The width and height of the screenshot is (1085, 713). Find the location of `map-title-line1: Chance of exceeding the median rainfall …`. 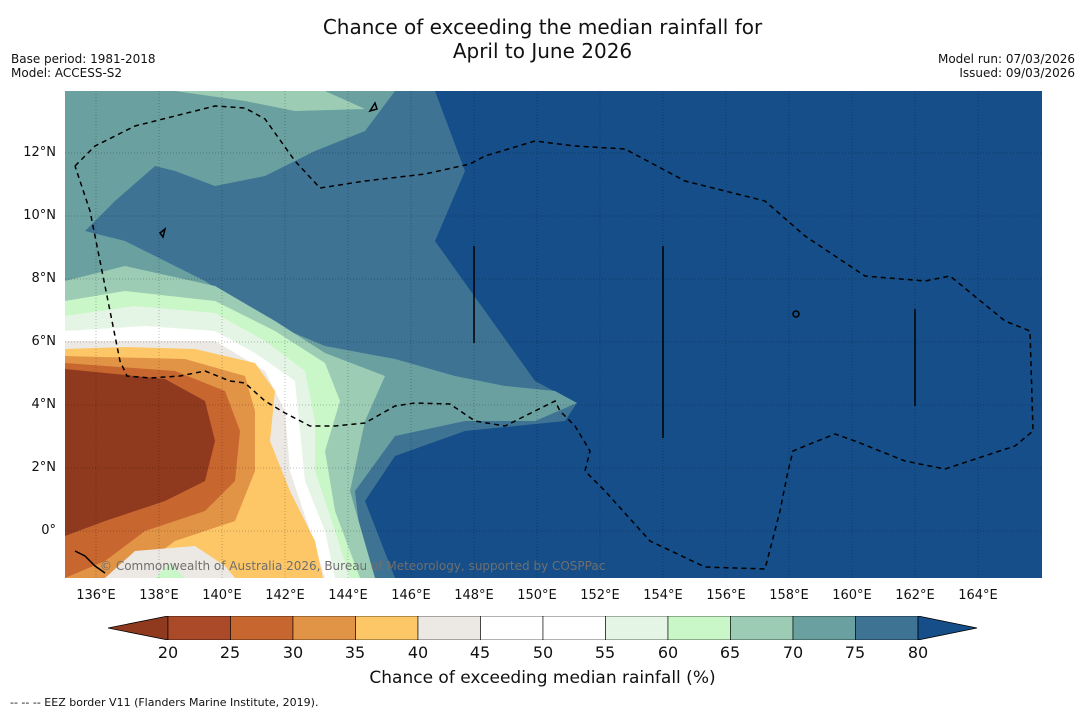

map-title-line1: Chance of exceeding the median rainfall … is located at coordinates (542, 27).